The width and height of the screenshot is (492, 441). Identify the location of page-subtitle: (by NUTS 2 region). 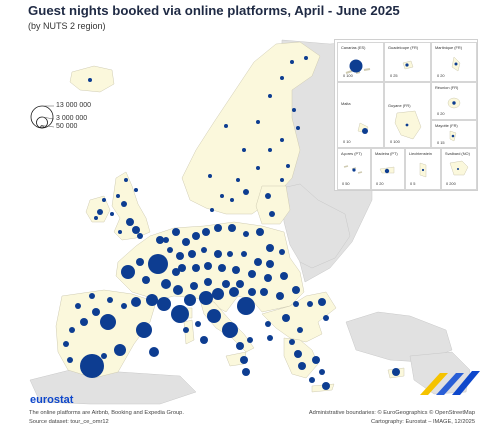
(67, 26).